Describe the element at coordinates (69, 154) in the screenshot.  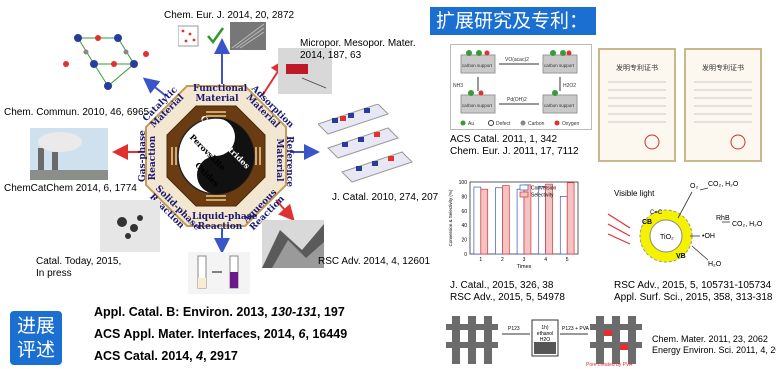
I see `gas-phase-photo` at that location.